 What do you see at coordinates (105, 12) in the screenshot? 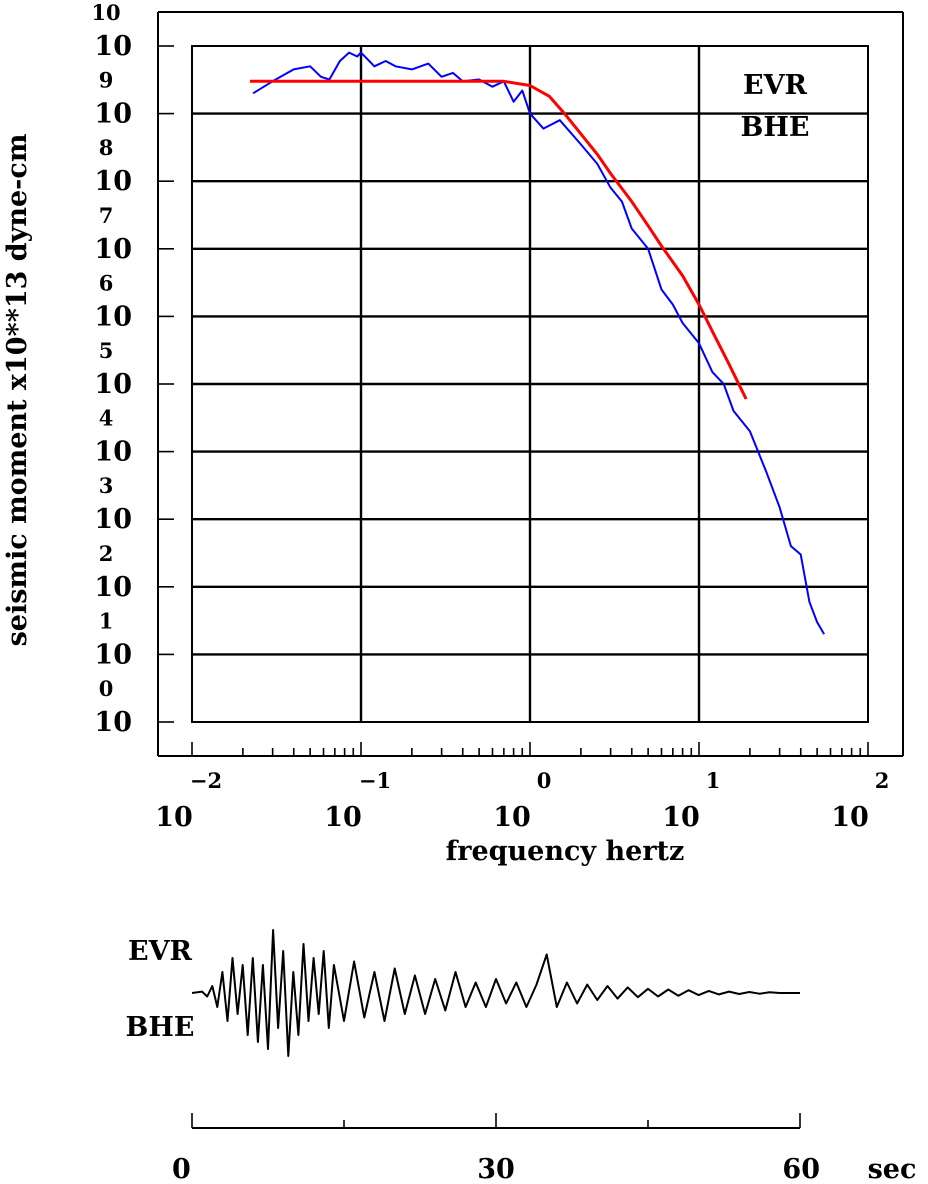
I see `y-tick-label-exponent: 10` at bounding box center [105, 12].